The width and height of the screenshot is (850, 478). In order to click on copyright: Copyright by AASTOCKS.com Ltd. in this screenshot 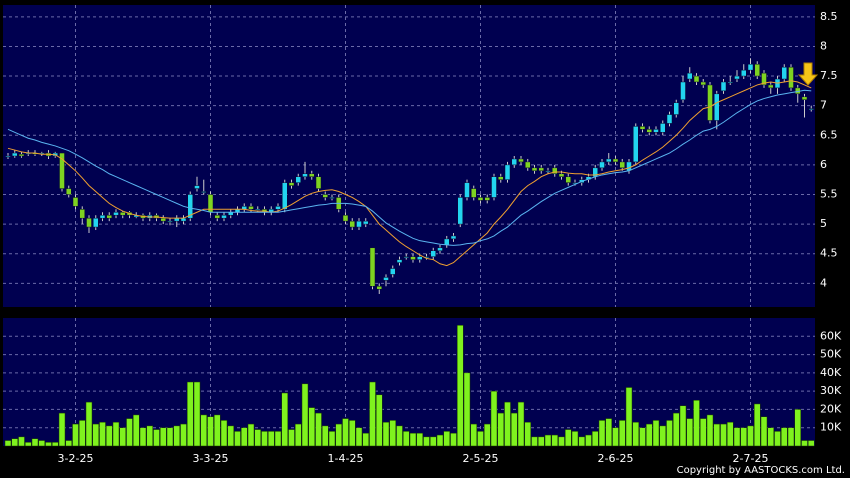, I will do `click(761, 470)`.